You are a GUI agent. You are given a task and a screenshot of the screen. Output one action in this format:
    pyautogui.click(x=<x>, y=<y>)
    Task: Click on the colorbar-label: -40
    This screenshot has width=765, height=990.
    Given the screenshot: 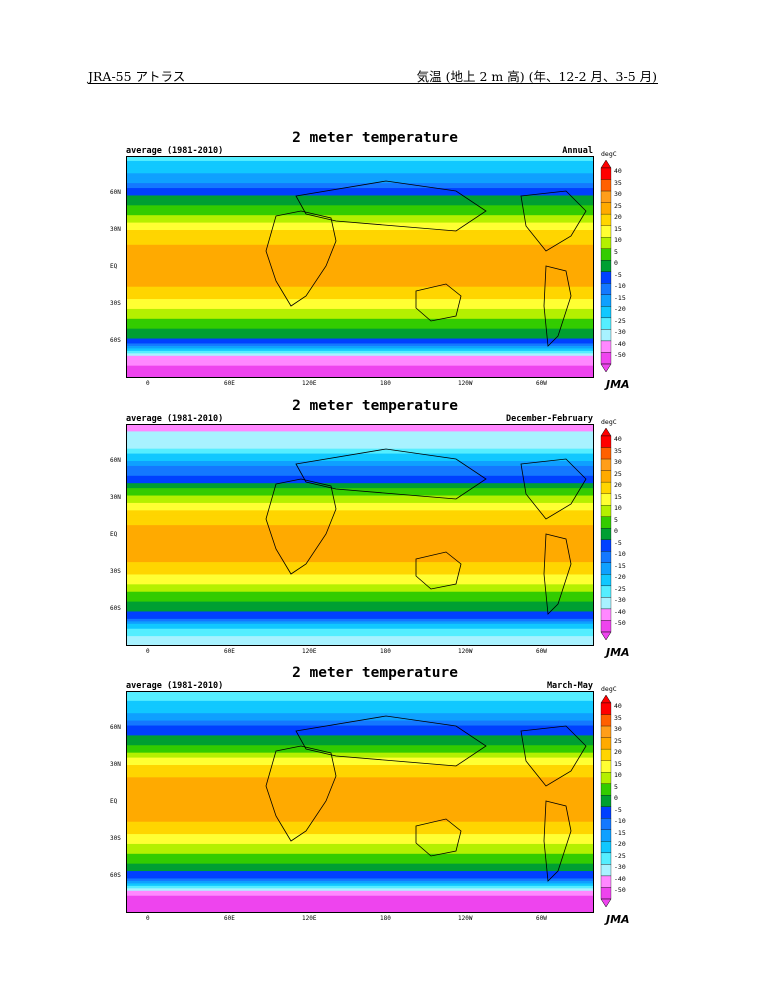 What is the action you would take?
    pyautogui.click(x=620, y=611)
    